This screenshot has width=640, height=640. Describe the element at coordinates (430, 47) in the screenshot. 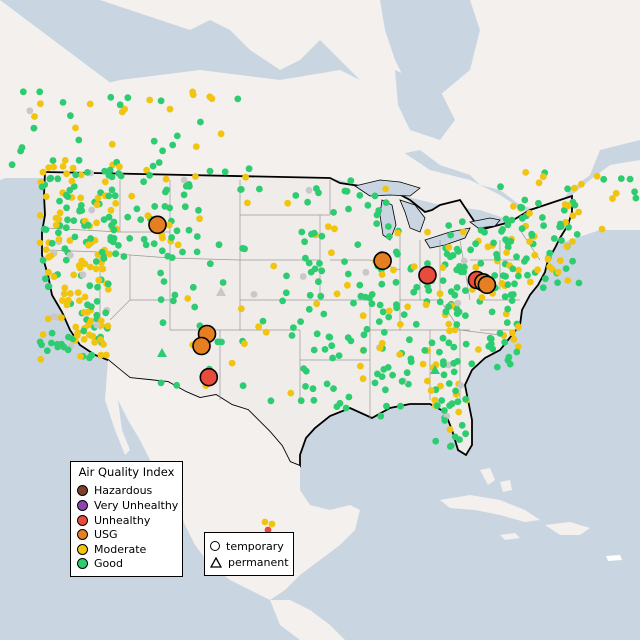

I see `hudson-bay` at that location.